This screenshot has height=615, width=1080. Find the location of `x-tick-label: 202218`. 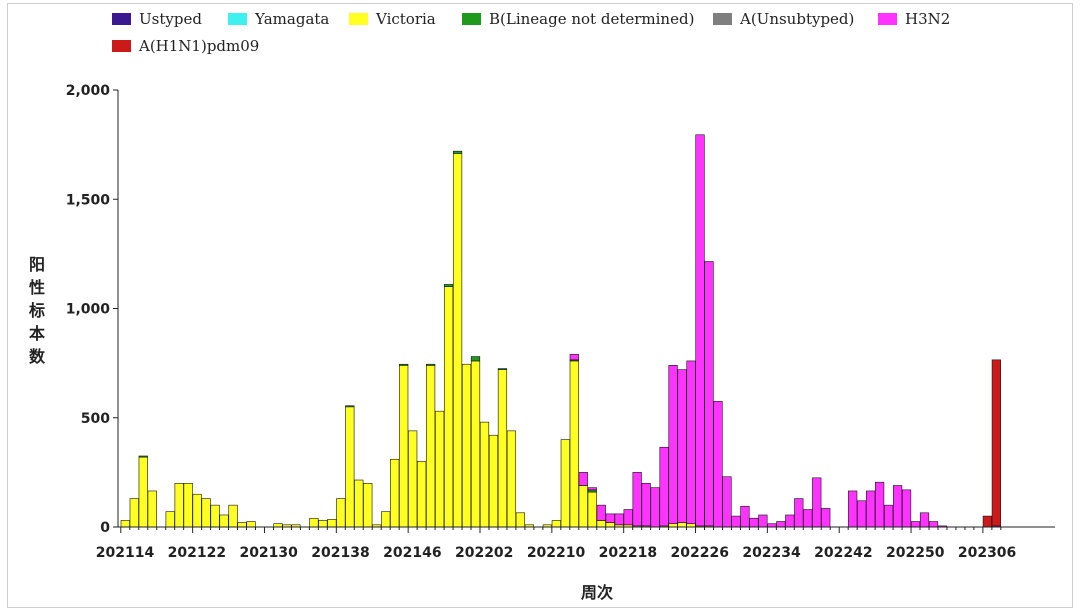

x-tick-label: 202218 is located at coordinates (628, 553).